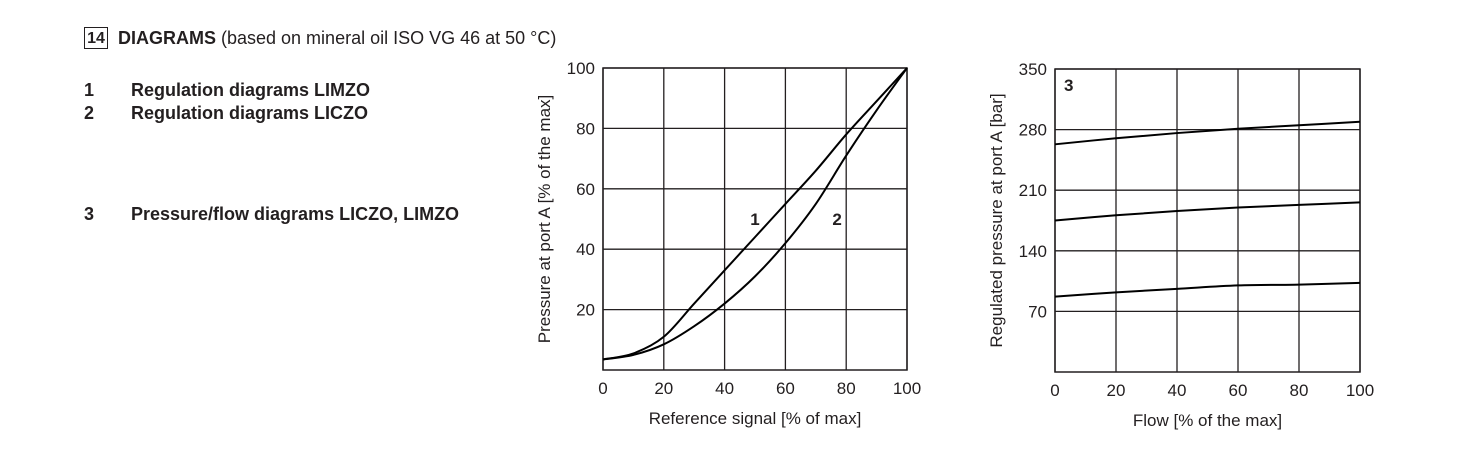 The width and height of the screenshot is (1462, 461). I want to click on curve-label-1: 1, so click(754, 219).